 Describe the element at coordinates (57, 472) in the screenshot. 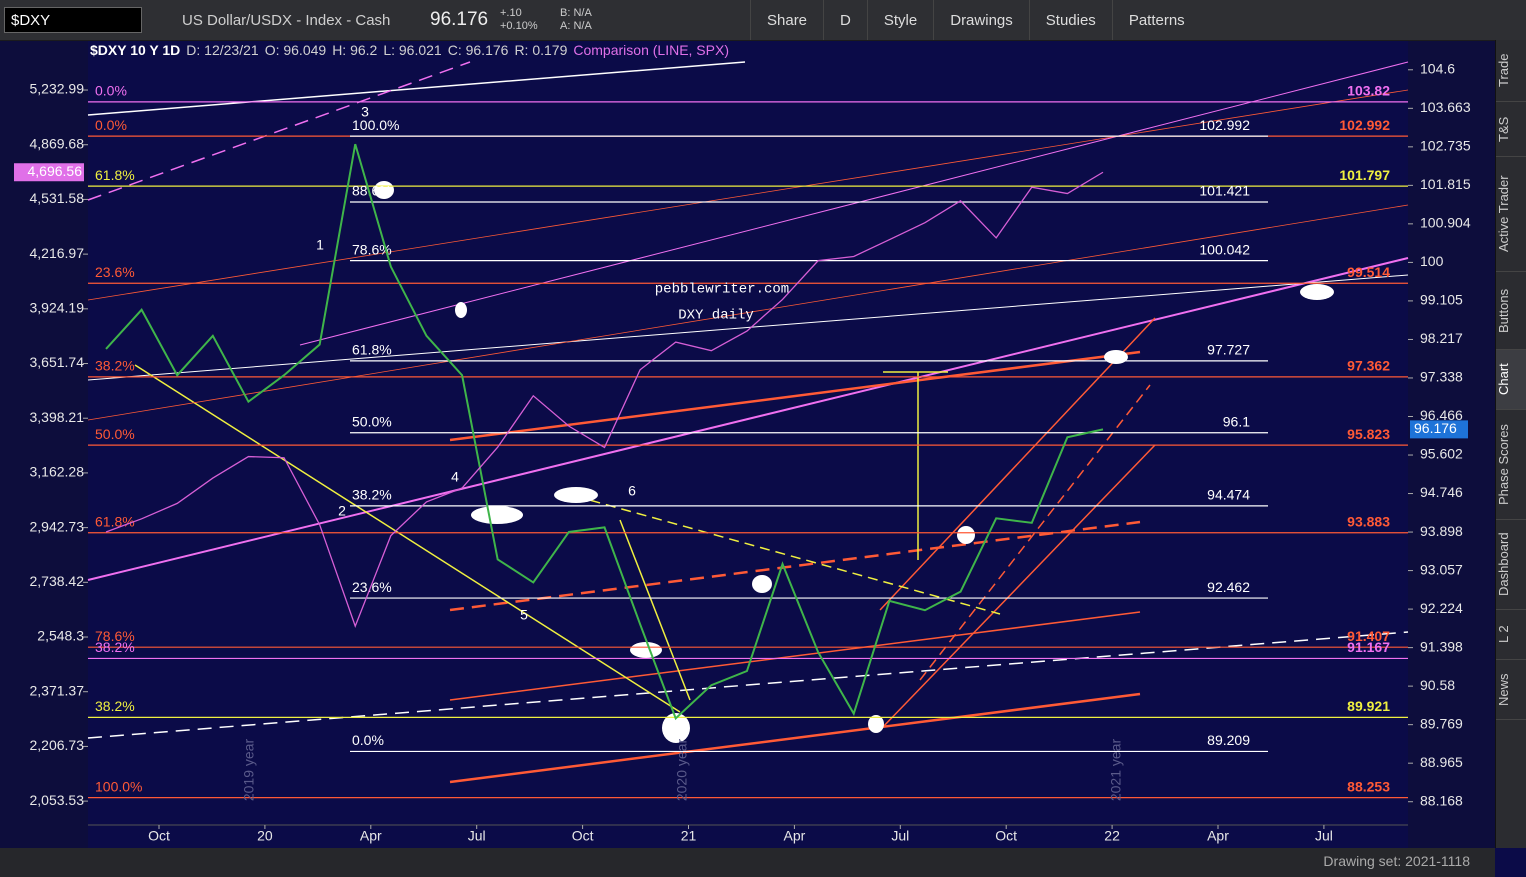

I see `y2-tick-label: 3,162.28` at that location.